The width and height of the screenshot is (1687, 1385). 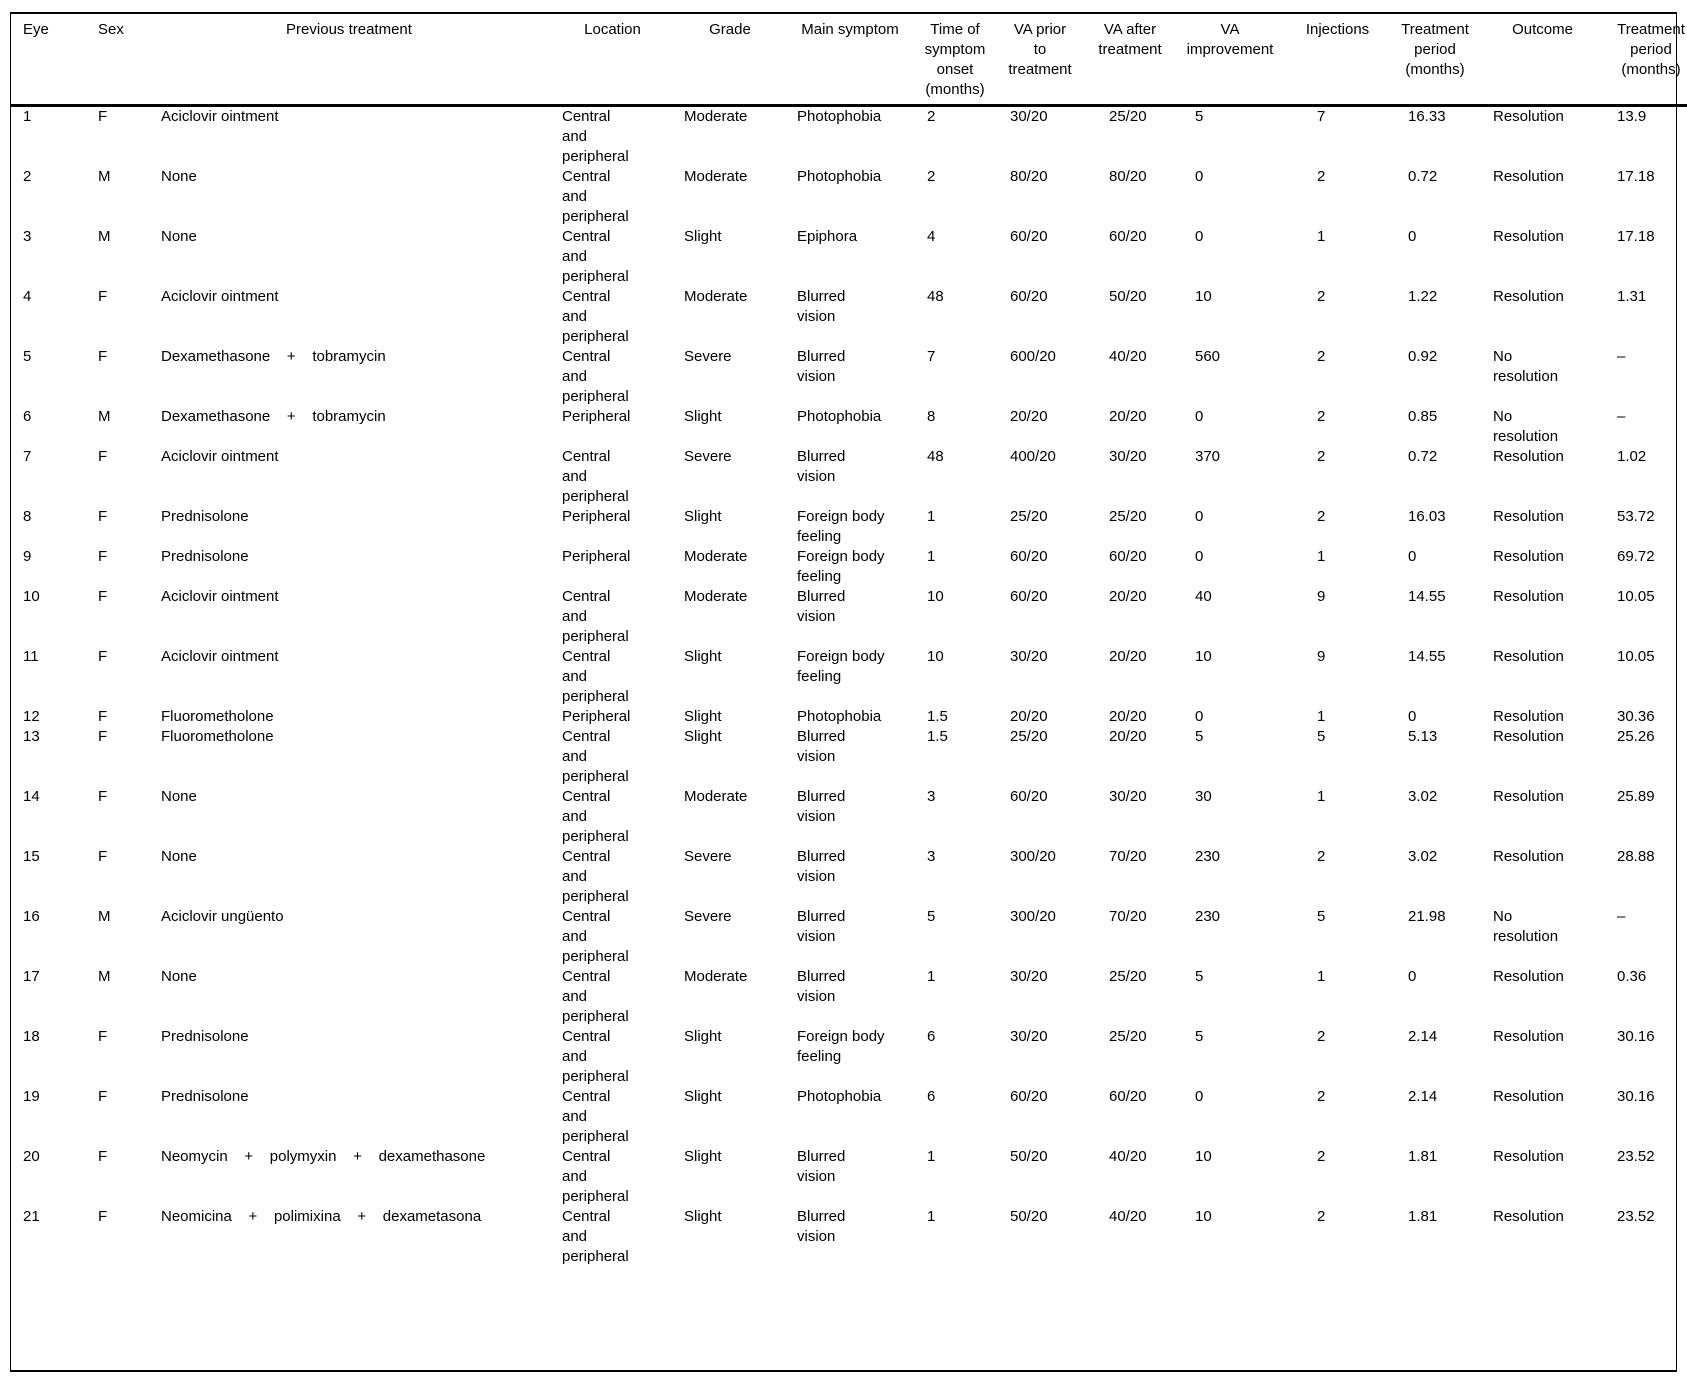 What do you see at coordinates (1029, 1216) in the screenshot?
I see `cell-va-prior-to-treatment: 50/20` at bounding box center [1029, 1216].